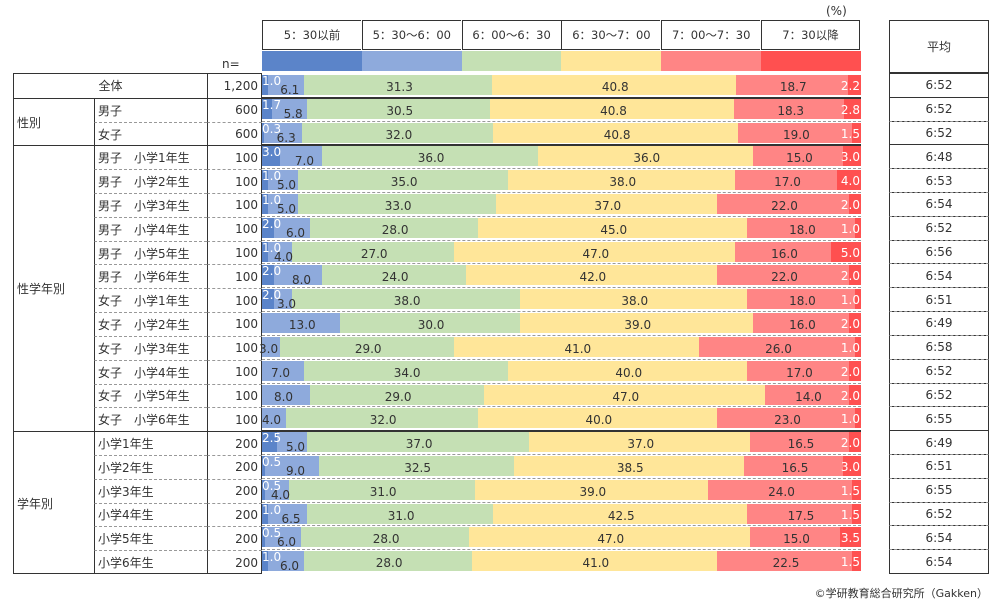 The width and height of the screenshot is (1002, 607). I want to click on data-label: 19.0, so click(796, 134).